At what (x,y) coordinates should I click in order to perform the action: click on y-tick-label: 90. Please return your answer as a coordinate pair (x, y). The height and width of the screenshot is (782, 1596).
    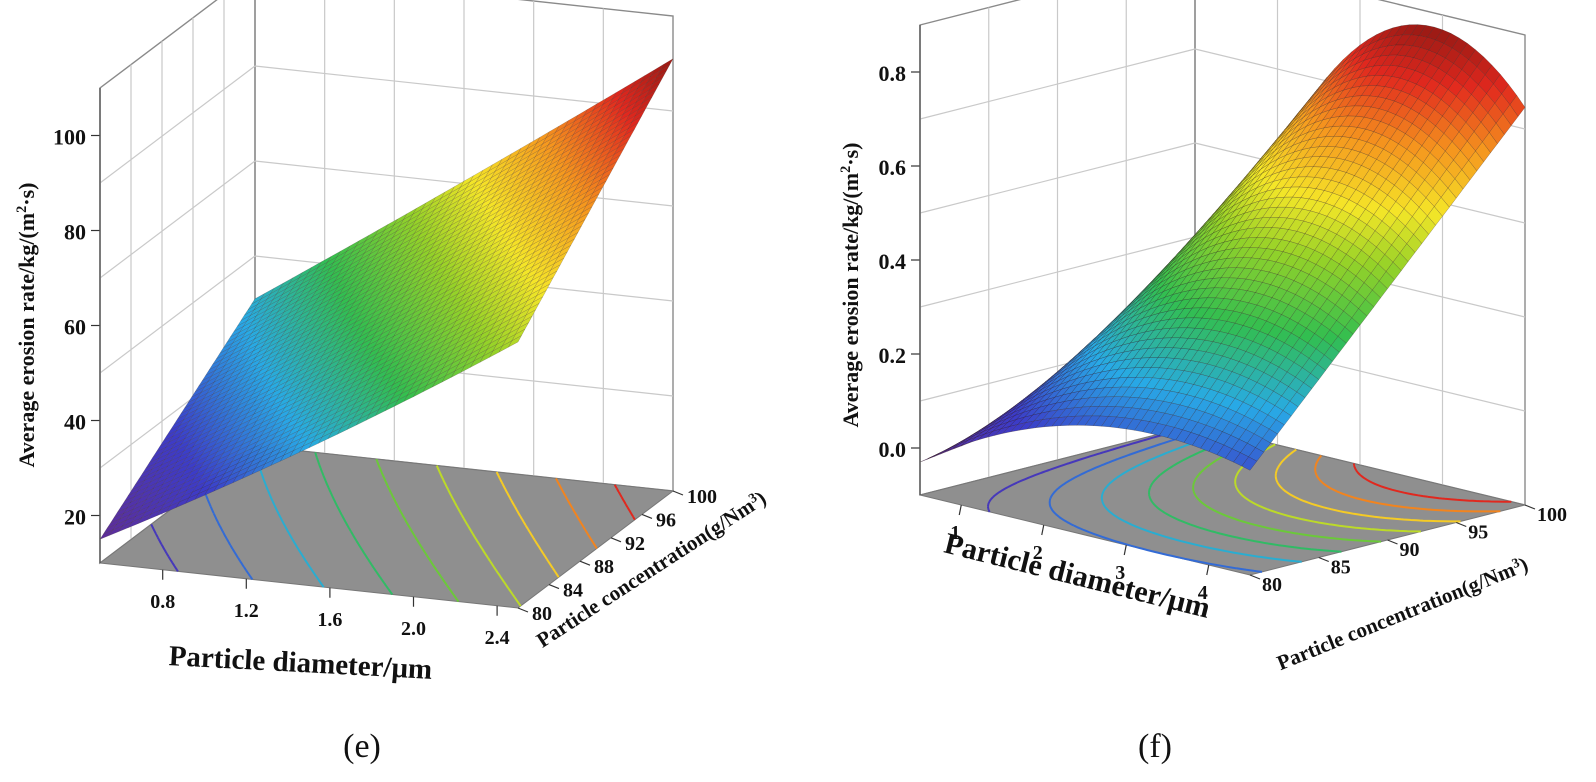
    Looking at the image, I should click on (1410, 550).